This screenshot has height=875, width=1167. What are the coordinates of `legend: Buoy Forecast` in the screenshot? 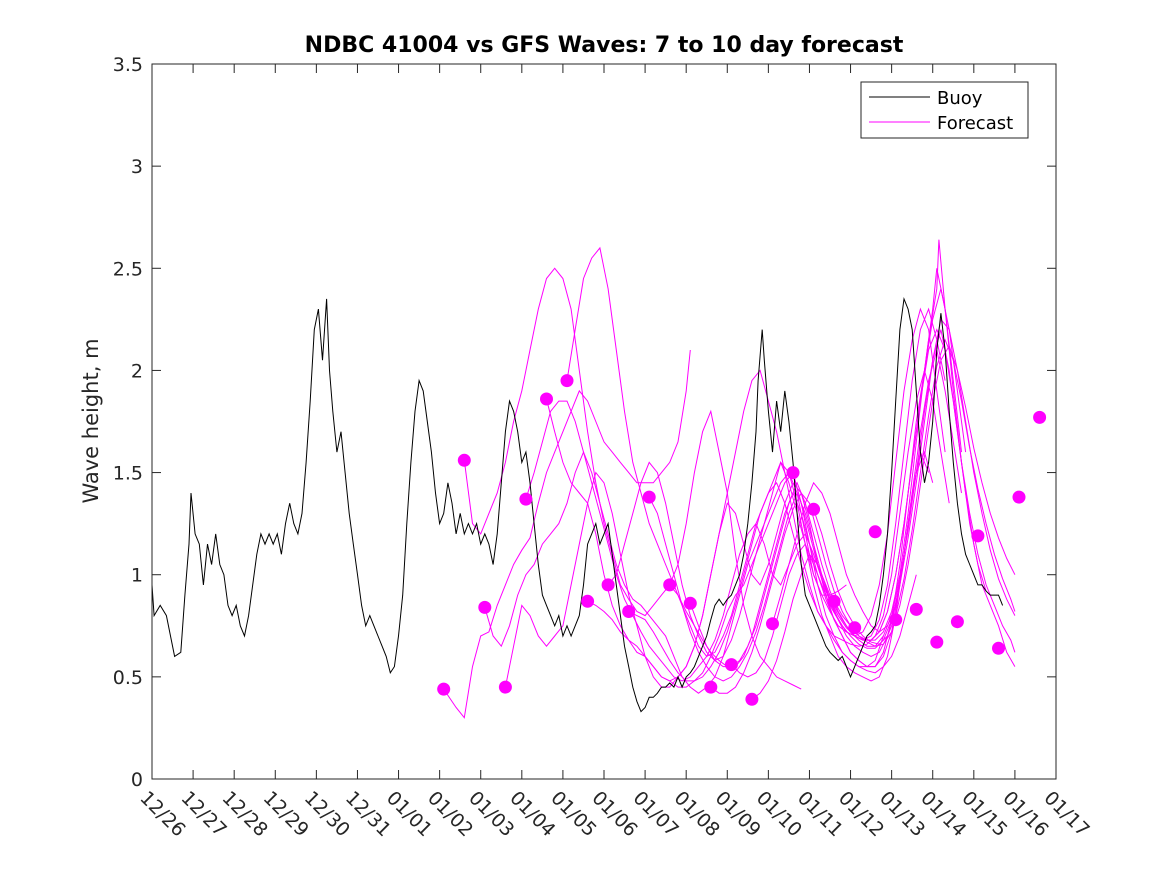 It's located at (944, 110).